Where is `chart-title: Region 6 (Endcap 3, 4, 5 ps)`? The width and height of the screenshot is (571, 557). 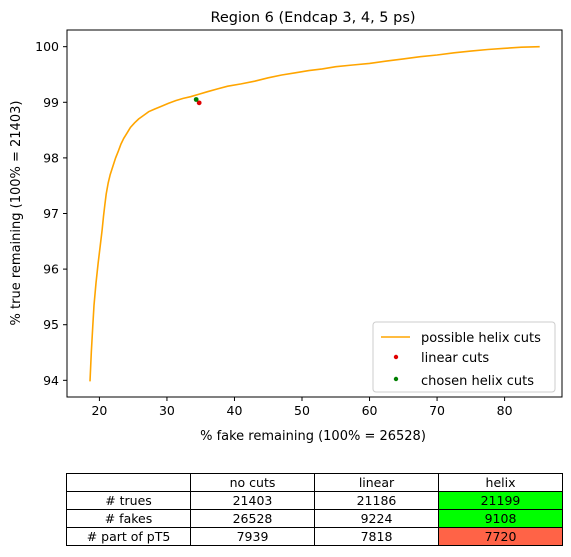 chart-title: Region 6 (Endcap 3, 4, 5 ps) is located at coordinates (312, 18).